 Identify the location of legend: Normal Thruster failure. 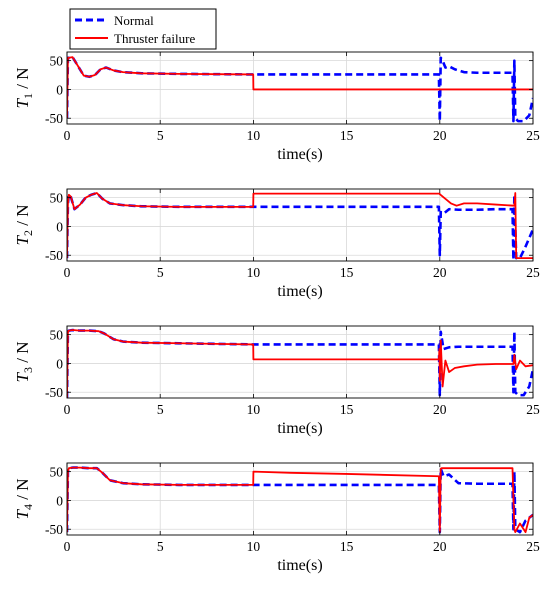
(143, 29).